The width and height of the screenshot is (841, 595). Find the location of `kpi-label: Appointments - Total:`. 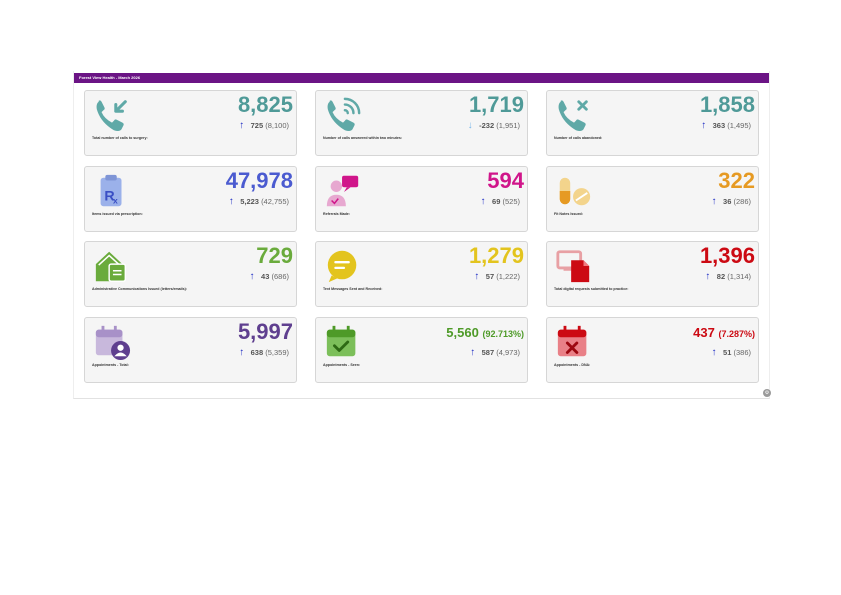

kpi-label: Appointments - Total: is located at coordinates (110, 365).